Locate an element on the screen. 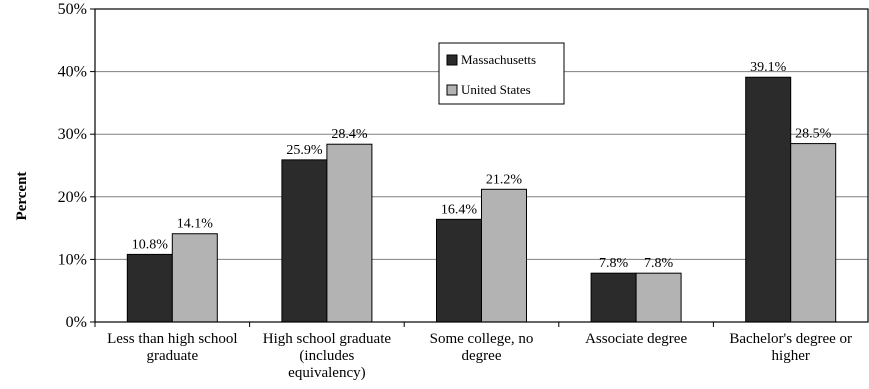  y-tick-label: 10% is located at coordinates (72, 259).